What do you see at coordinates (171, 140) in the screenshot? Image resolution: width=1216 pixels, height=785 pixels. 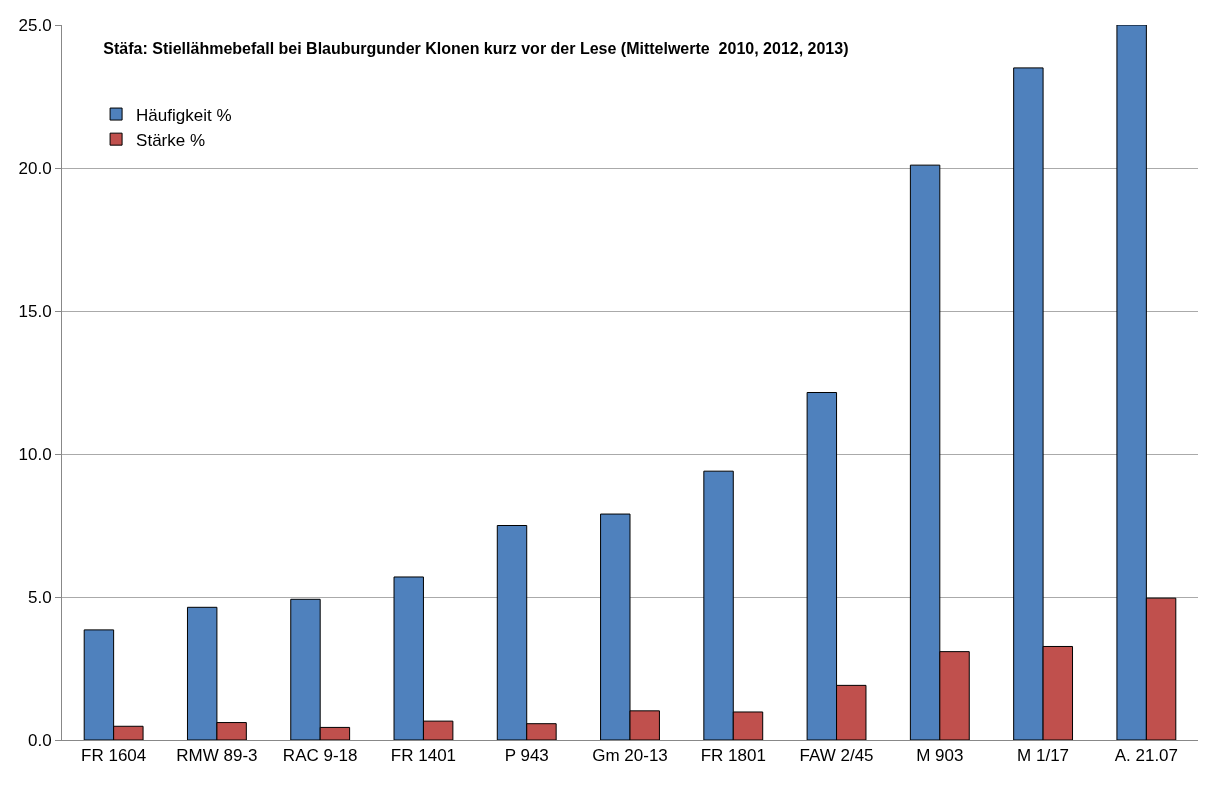 I see `legend-label: Stärke %` at bounding box center [171, 140].